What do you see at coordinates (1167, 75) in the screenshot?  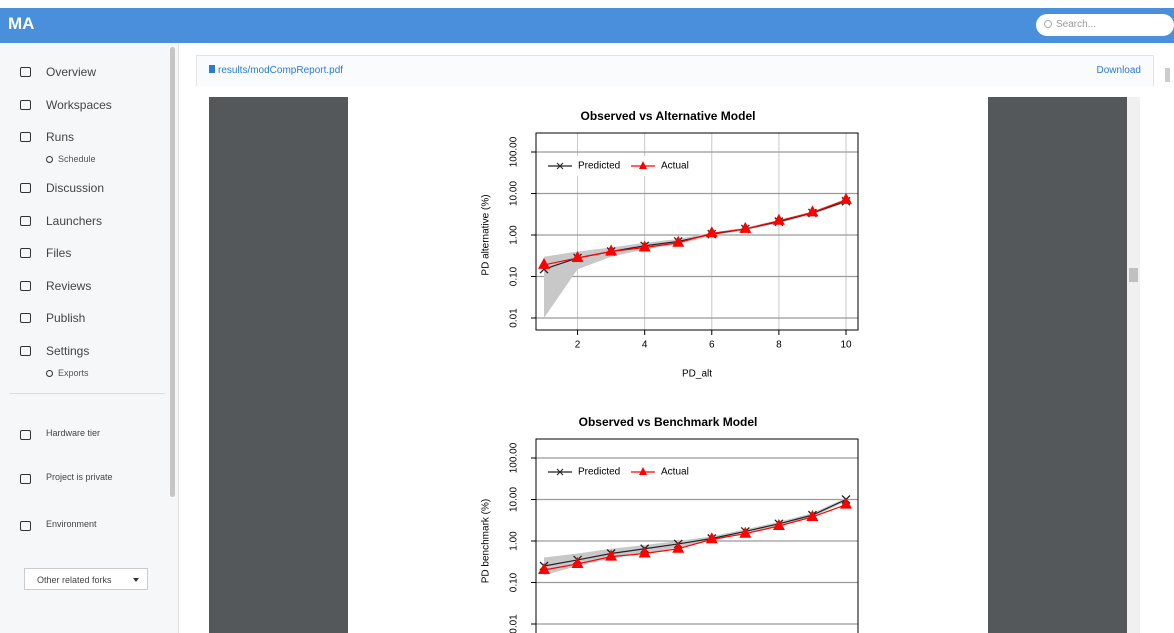 I see `page-scrollbar` at bounding box center [1167, 75].